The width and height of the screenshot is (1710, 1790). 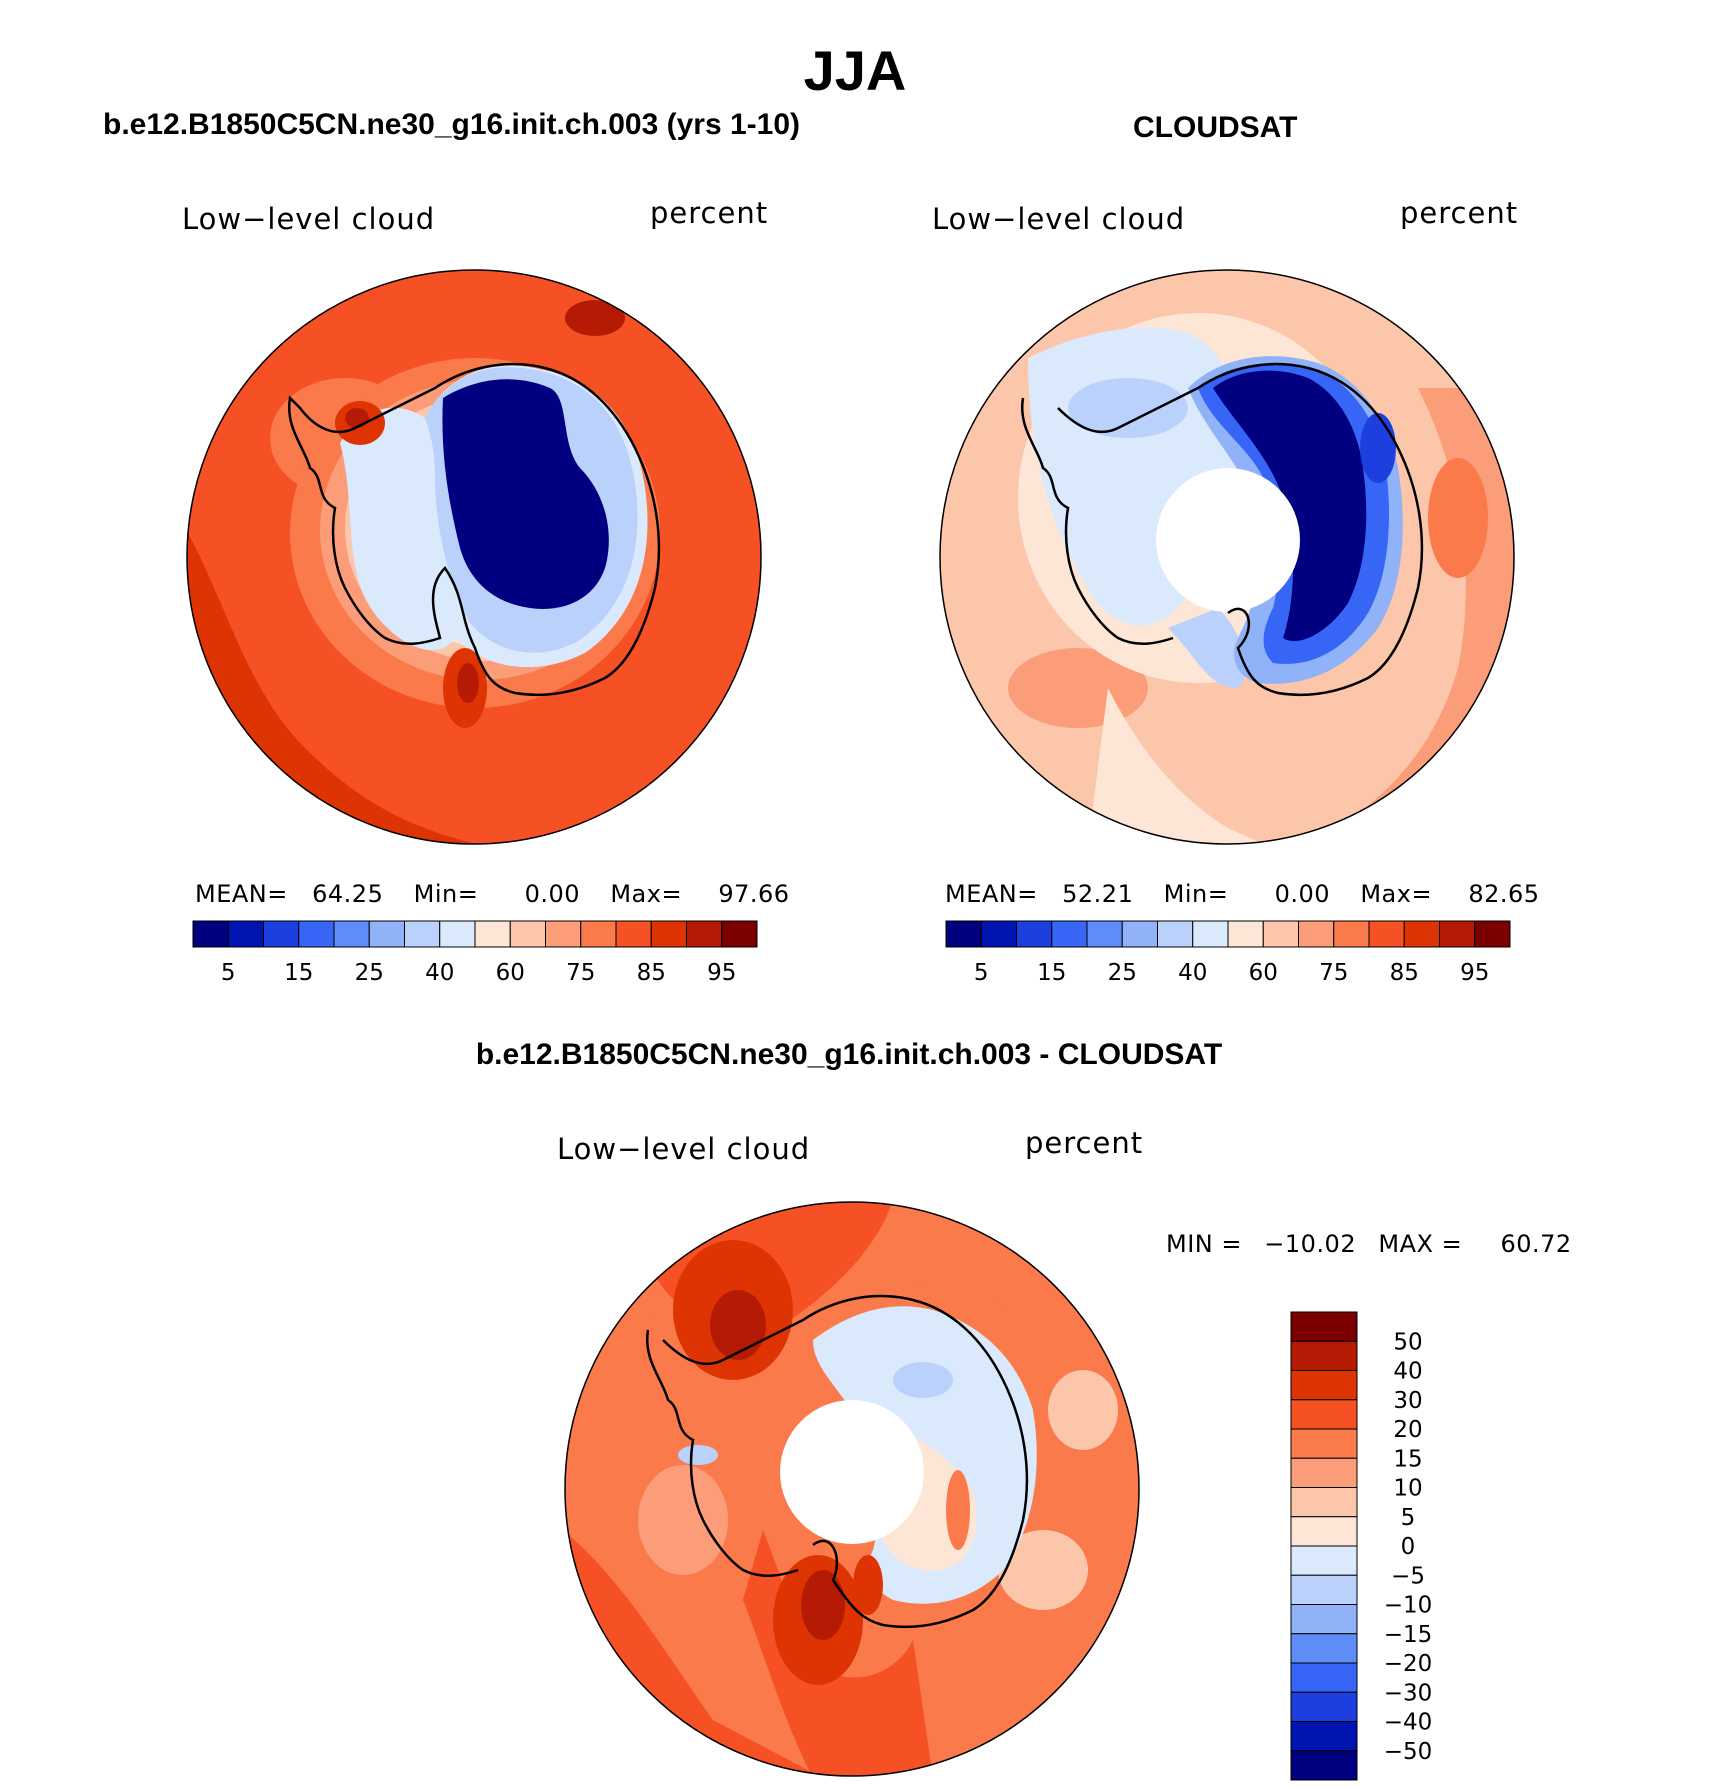 I want to click on obs-variable-label: Low−level cloud, so click(x=1059, y=219).